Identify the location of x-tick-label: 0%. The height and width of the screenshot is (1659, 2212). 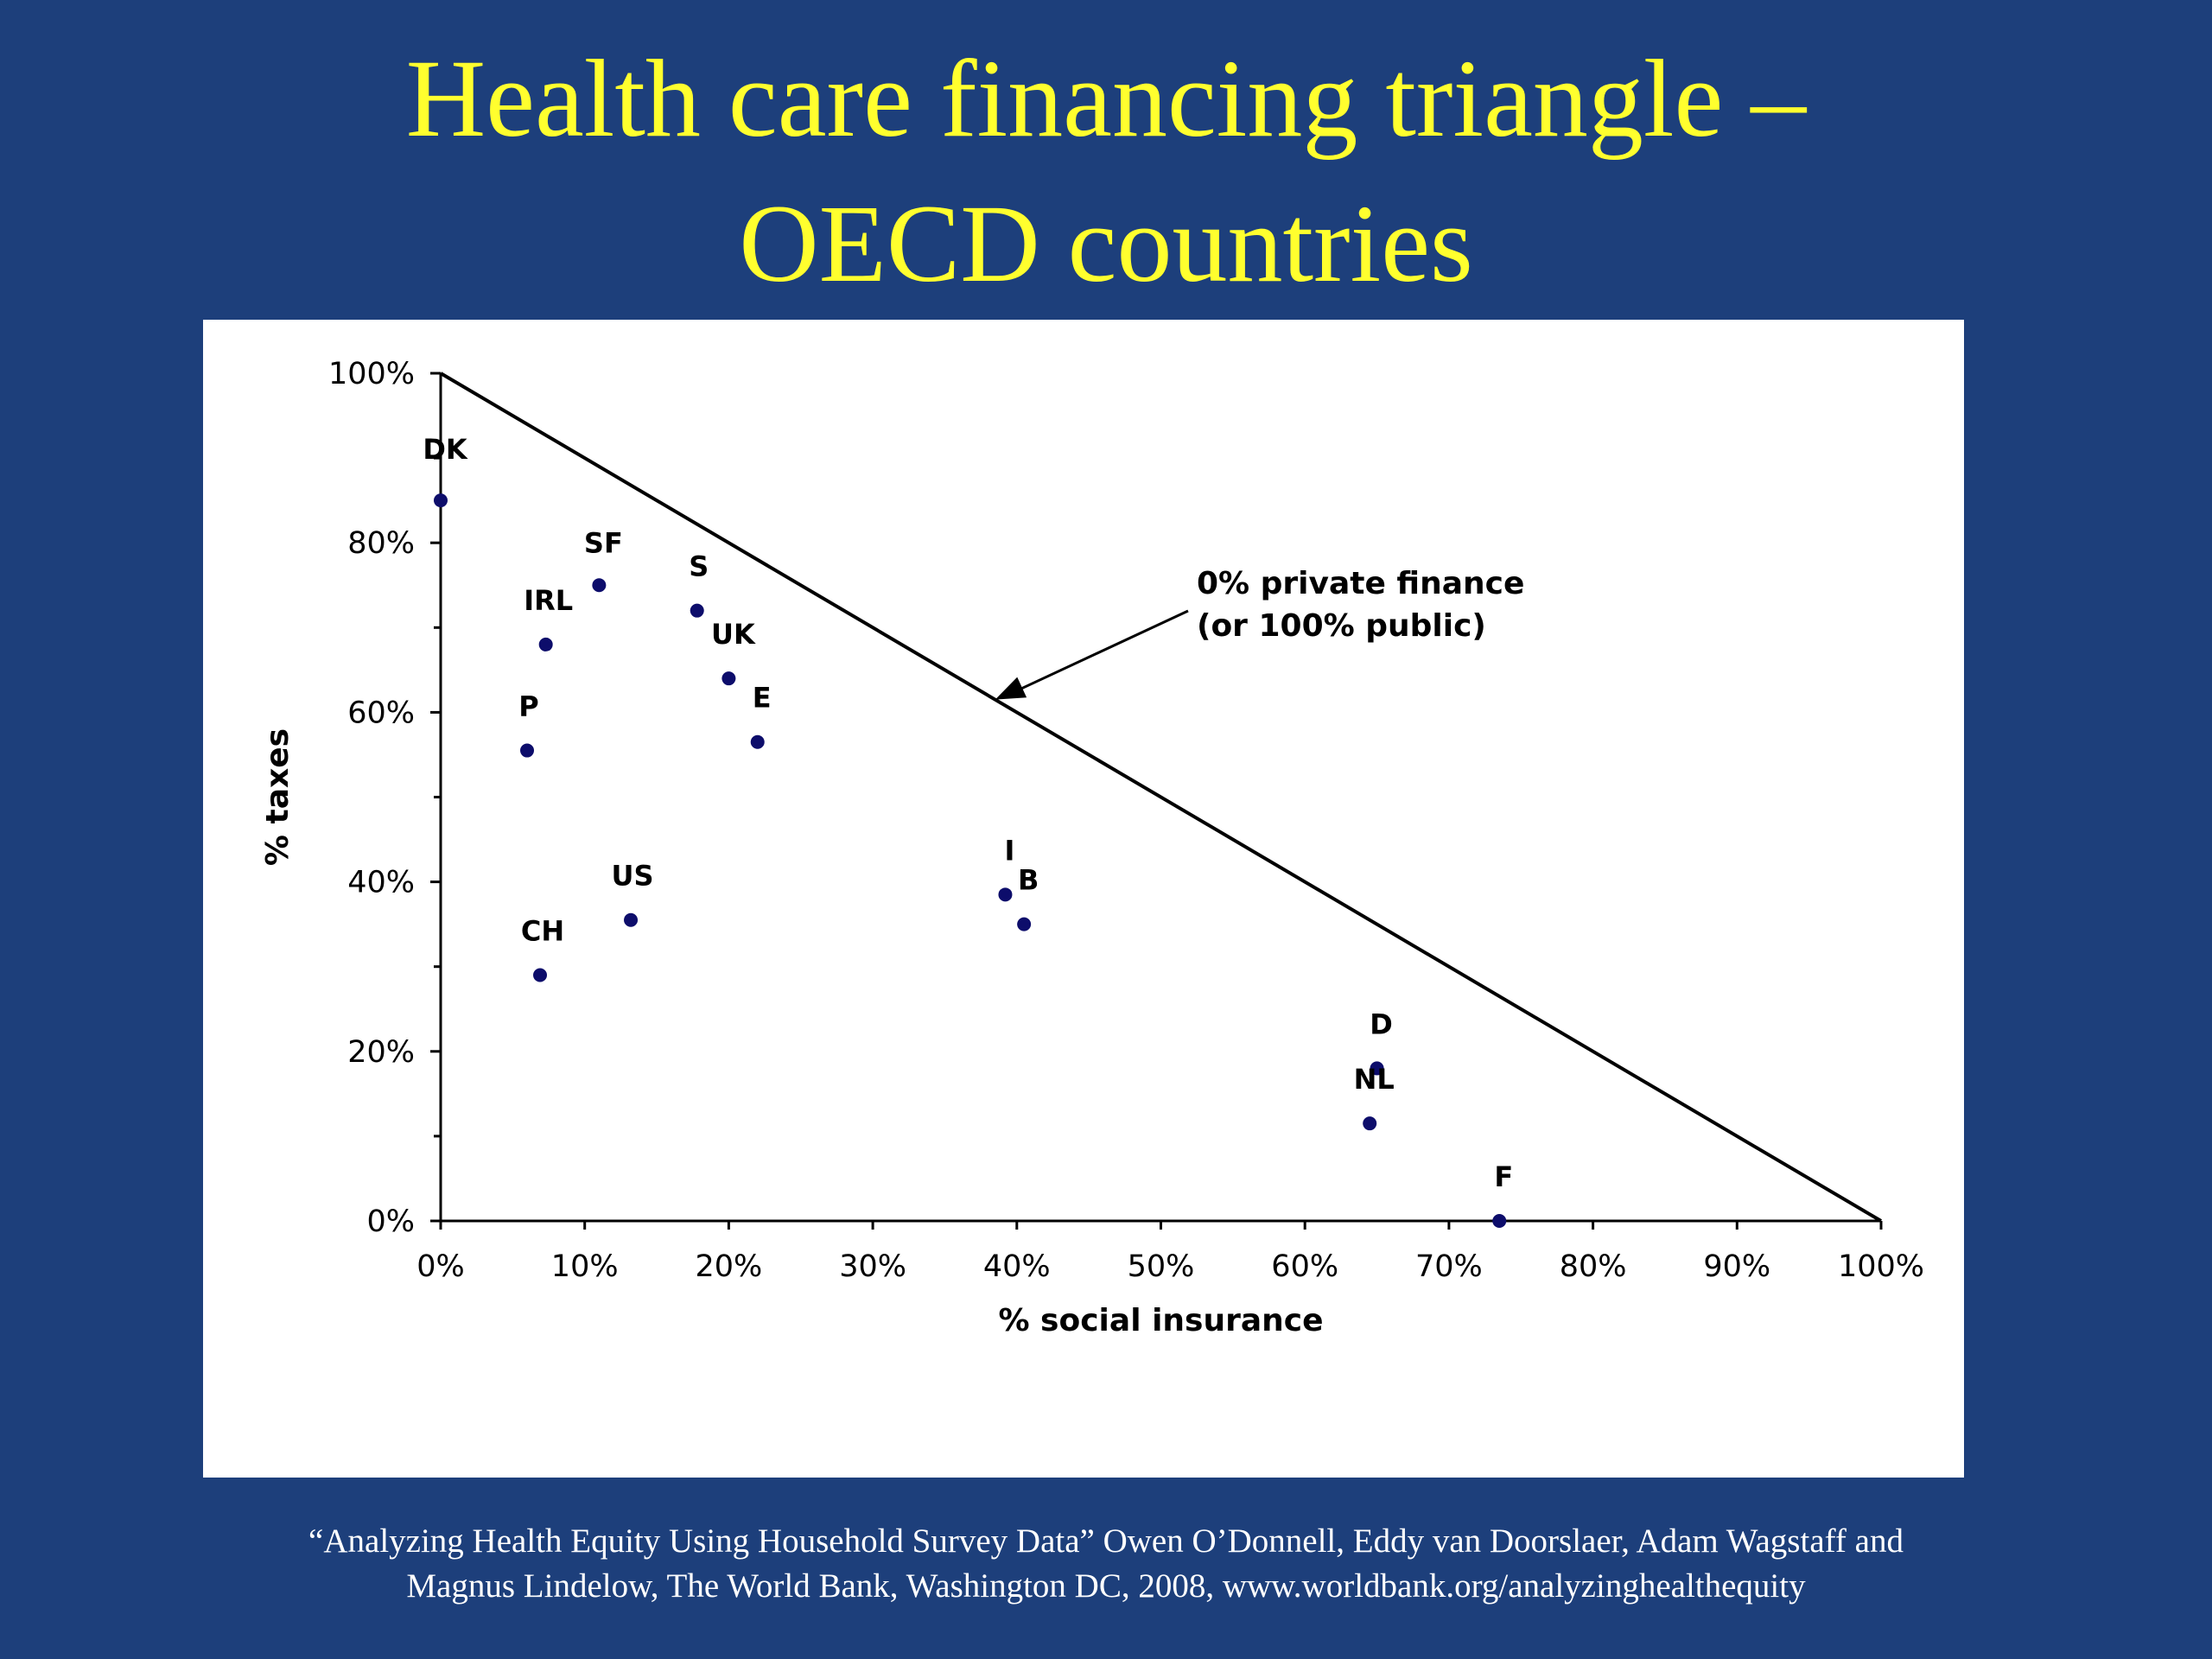
(440, 1266).